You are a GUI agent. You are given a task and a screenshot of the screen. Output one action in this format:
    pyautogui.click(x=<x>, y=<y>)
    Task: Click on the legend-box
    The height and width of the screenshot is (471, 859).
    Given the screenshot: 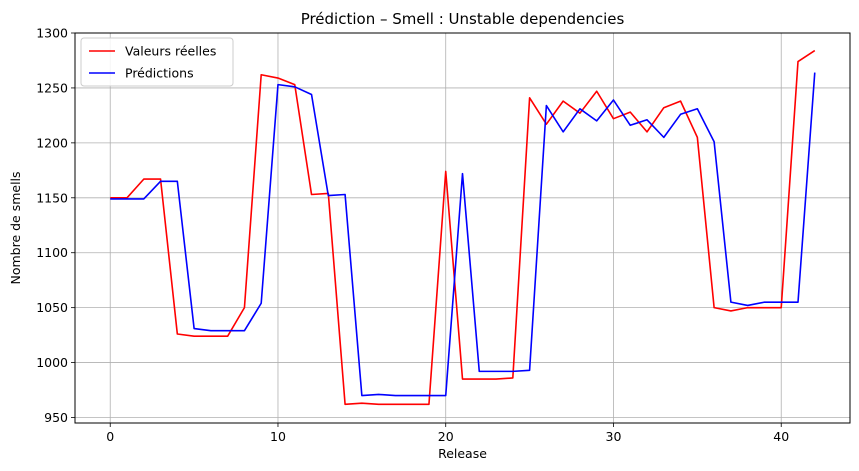 What is the action you would take?
    pyautogui.click(x=157, y=62)
    